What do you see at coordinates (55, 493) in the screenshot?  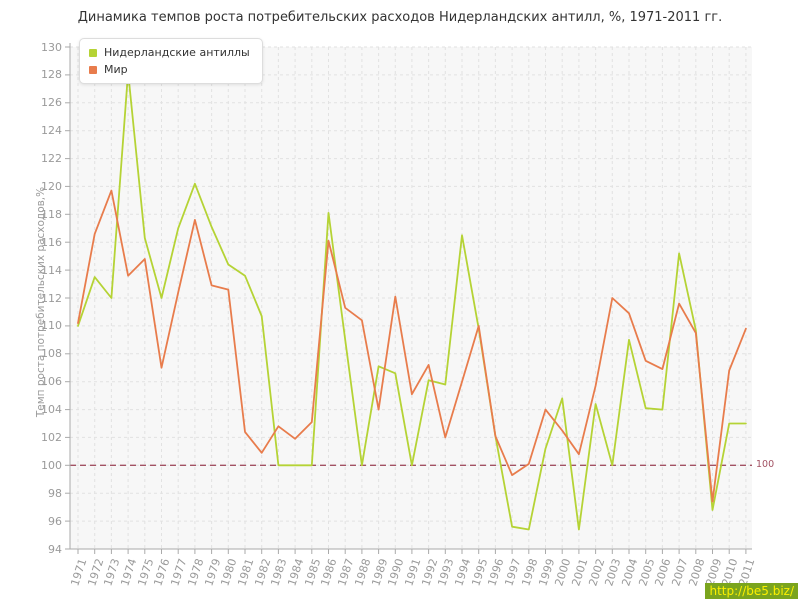 I see `y-axis-tick-label: 98` at bounding box center [55, 493].